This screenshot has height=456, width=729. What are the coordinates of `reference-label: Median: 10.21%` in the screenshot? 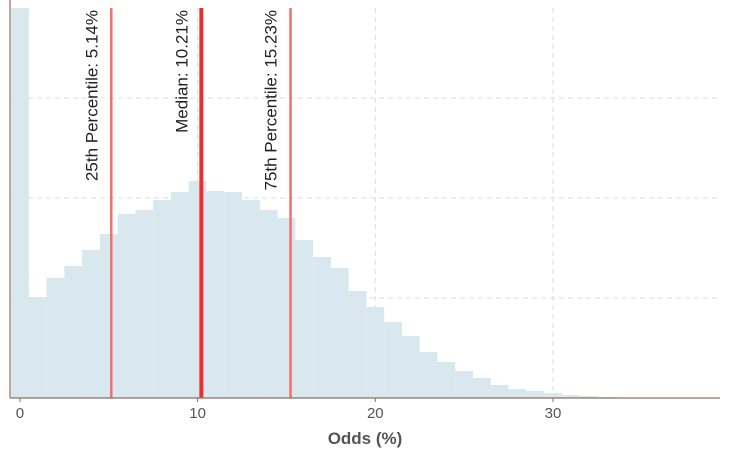 It's located at (181, 71).